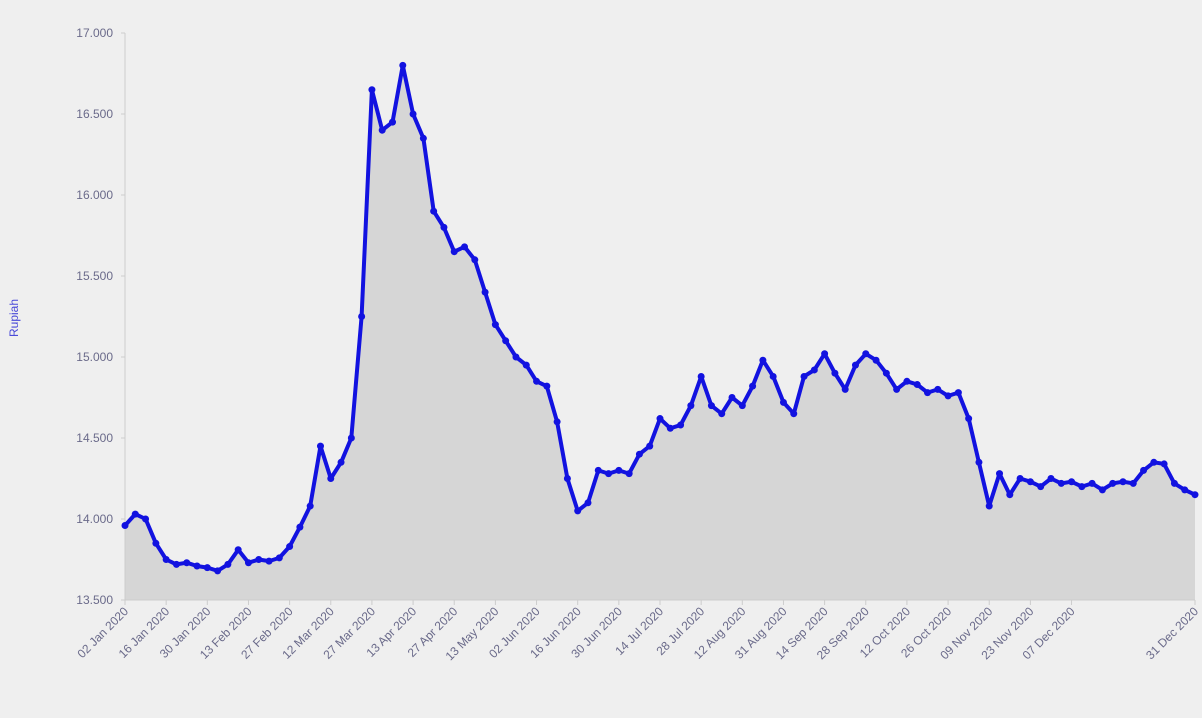 The image size is (1202, 718). Describe the element at coordinates (94, 33) in the screenshot. I see `y-tick-label: 17.000` at that location.